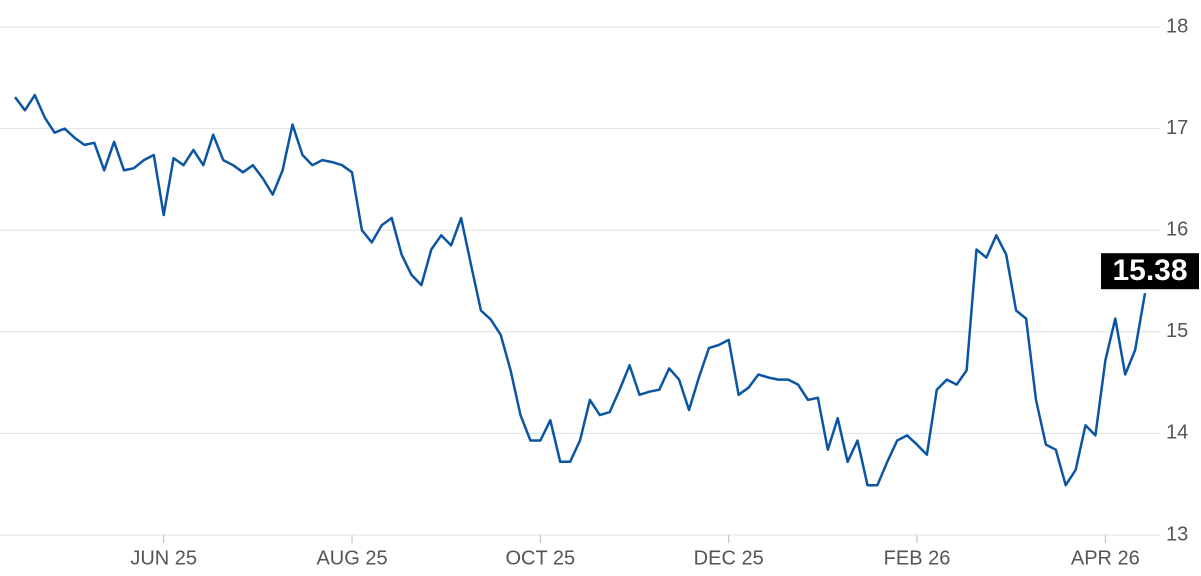  What do you see at coordinates (1177, 128) in the screenshot?
I see `y-tick-label: 17` at bounding box center [1177, 128].